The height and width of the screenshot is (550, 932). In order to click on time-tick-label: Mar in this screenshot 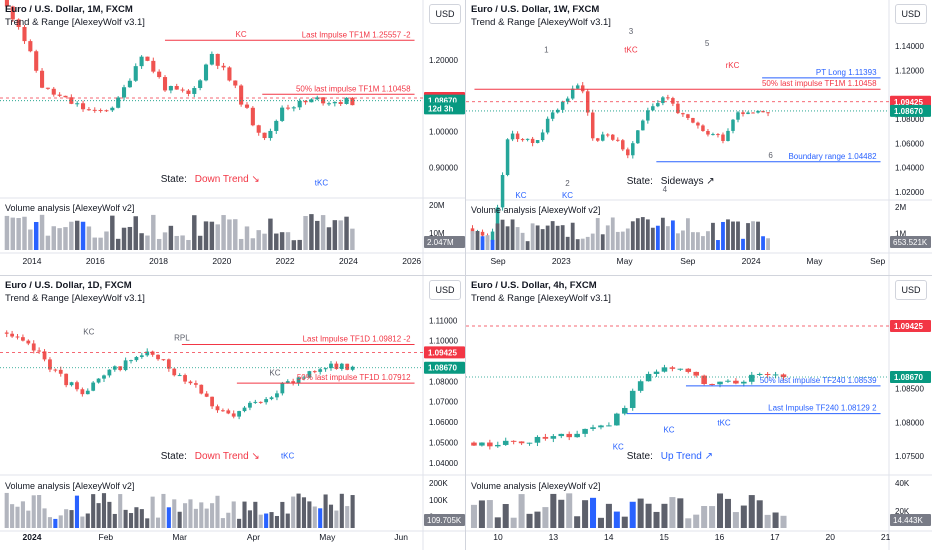, I will do `click(179, 537)`.